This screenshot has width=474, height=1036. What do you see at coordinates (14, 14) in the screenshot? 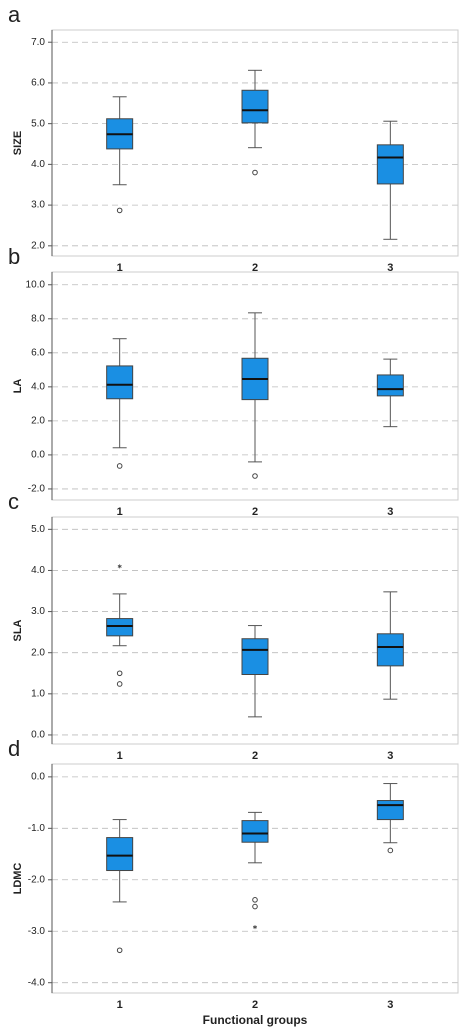
I see `panel-letter: a` at bounding box center [14, 14].